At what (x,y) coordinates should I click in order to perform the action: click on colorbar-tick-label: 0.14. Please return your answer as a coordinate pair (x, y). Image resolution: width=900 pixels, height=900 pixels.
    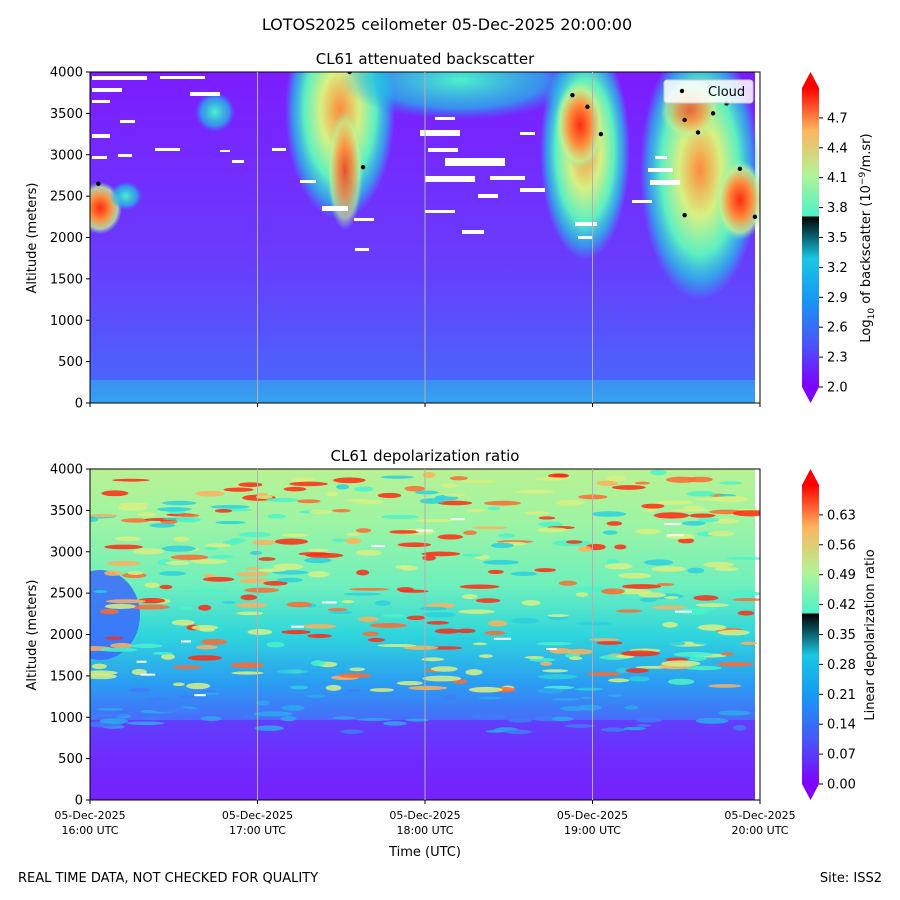
    Looking at the image, I should click on (841, 725).